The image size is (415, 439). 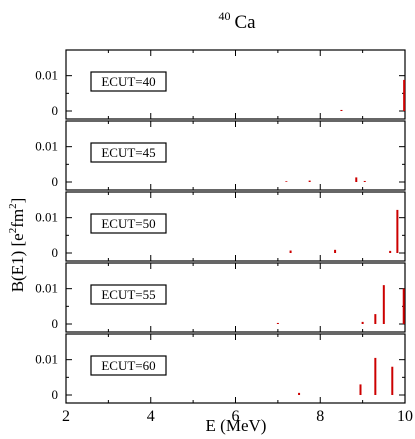 What do you see at coordinates (236, 416) in the screenshot?
I see `x-tick-label: 6` at bounding box center [236, 416].